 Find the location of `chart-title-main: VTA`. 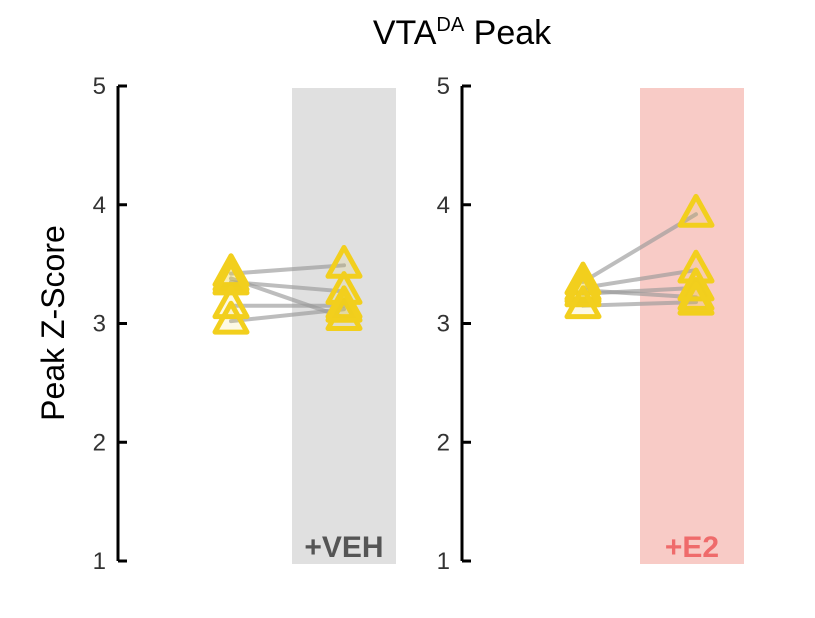

chart-title-main: VTA is located at coordinates (405, 33).